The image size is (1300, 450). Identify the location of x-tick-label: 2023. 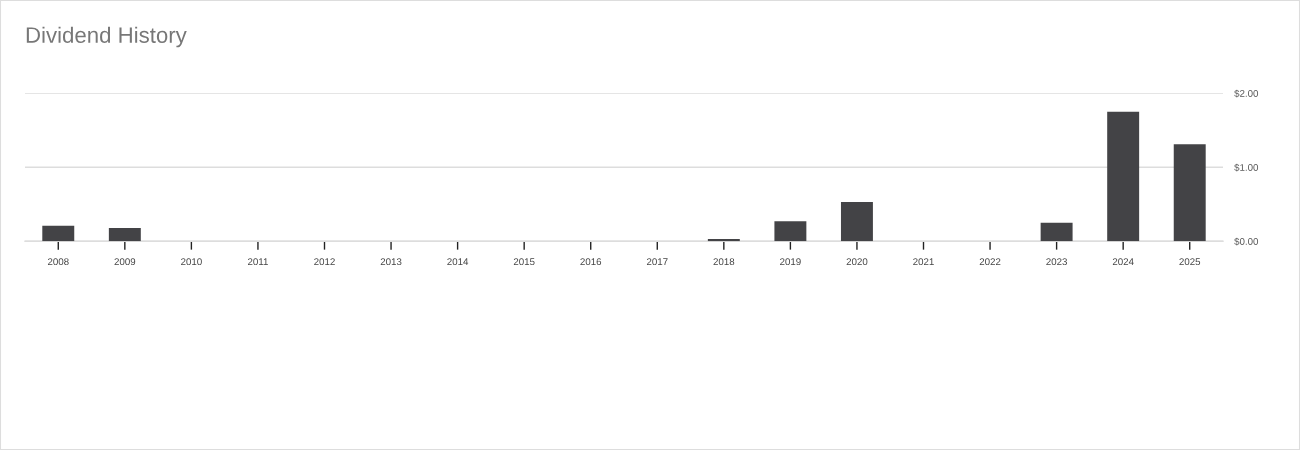
(1056, 262).